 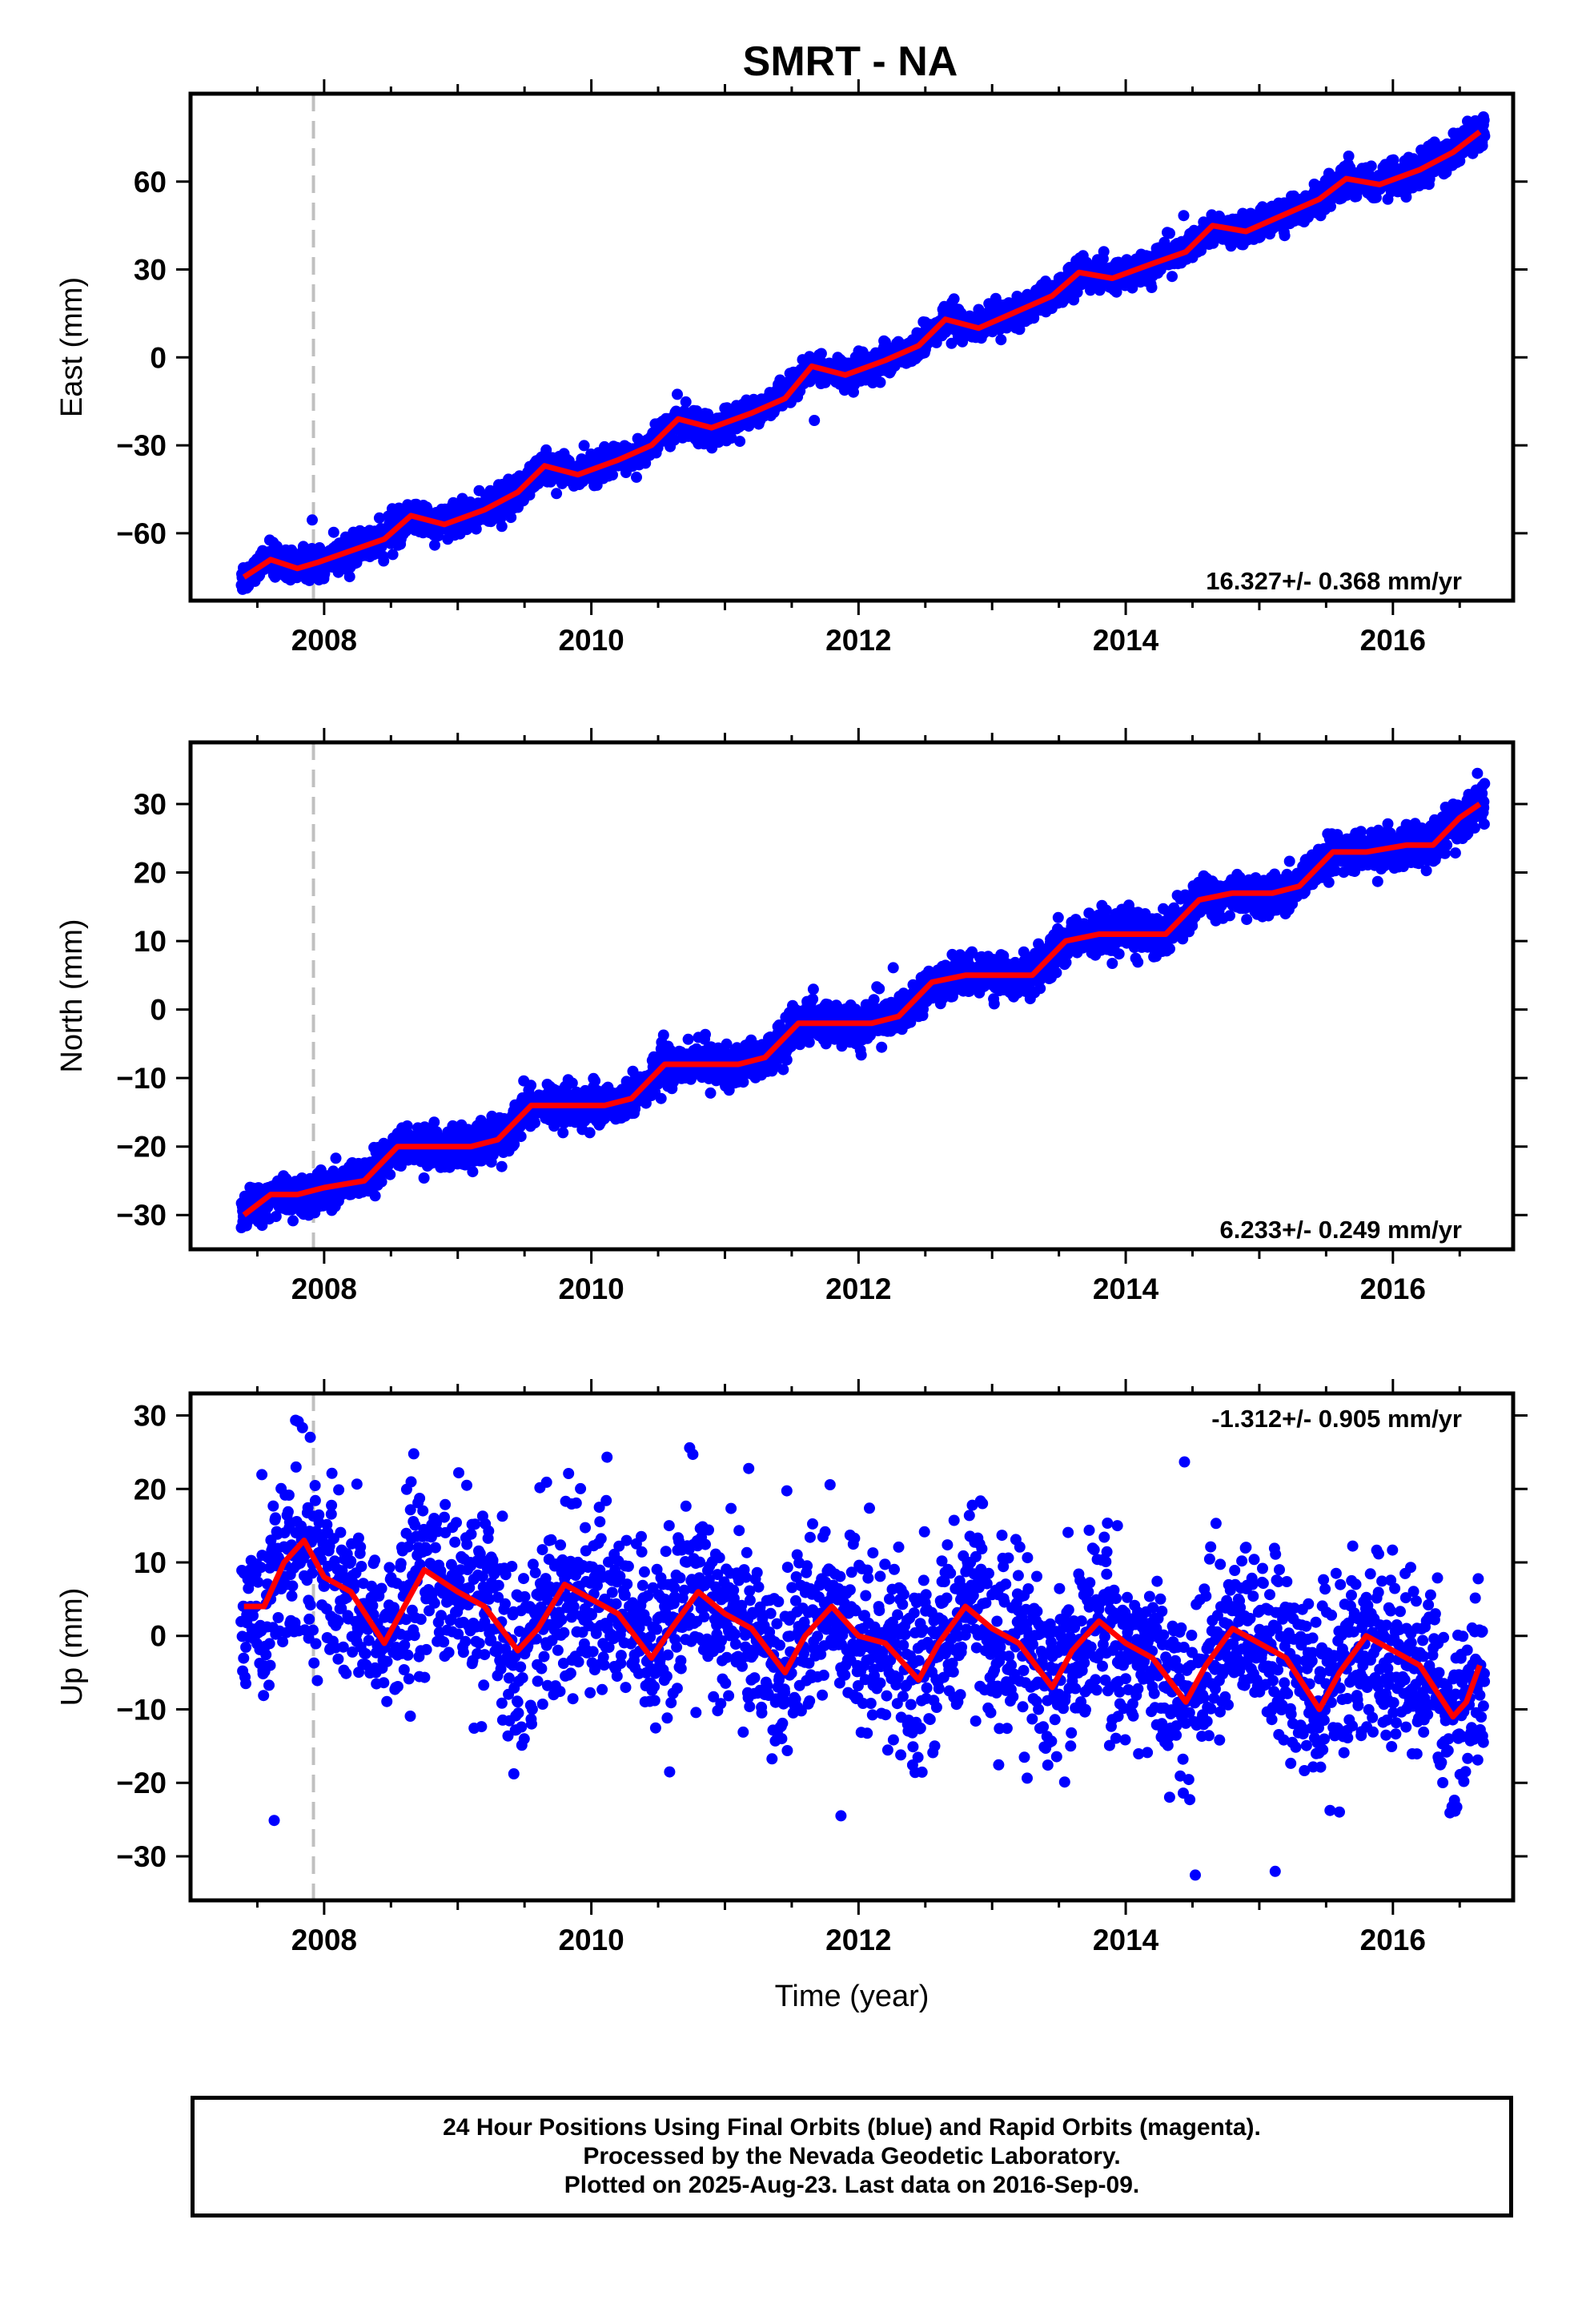 What do you see at coordinates (141, 533) in the screenshot?
I see `y-tick-label: −60` at bounding box center [141, 533].